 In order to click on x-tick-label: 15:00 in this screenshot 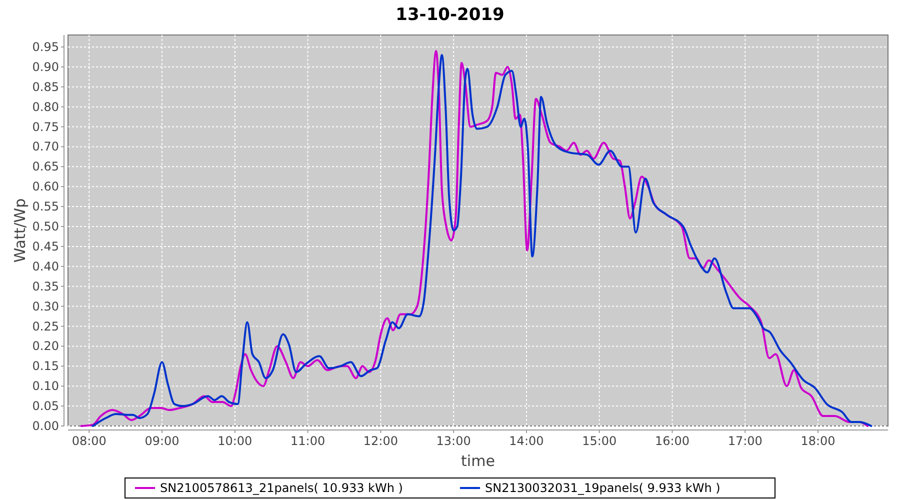, I will do `click(599, 441)`.